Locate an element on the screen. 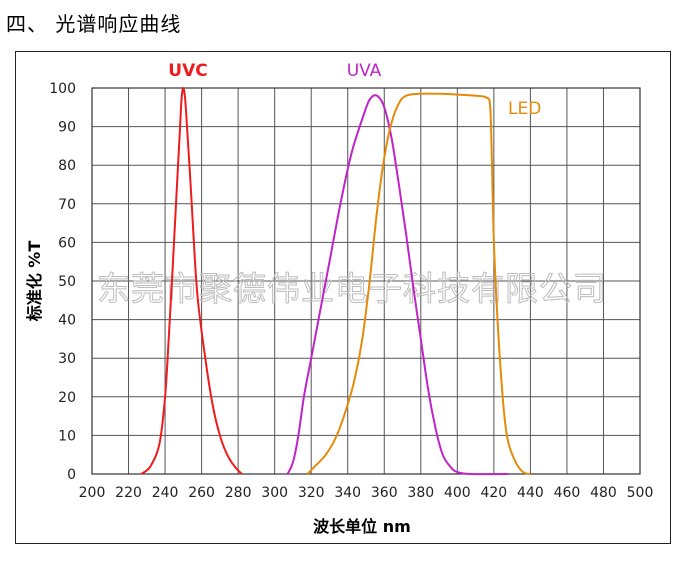 This screenshot has height=565, width=686. y-tick-label: 30 is located at coordinates (67, 359).